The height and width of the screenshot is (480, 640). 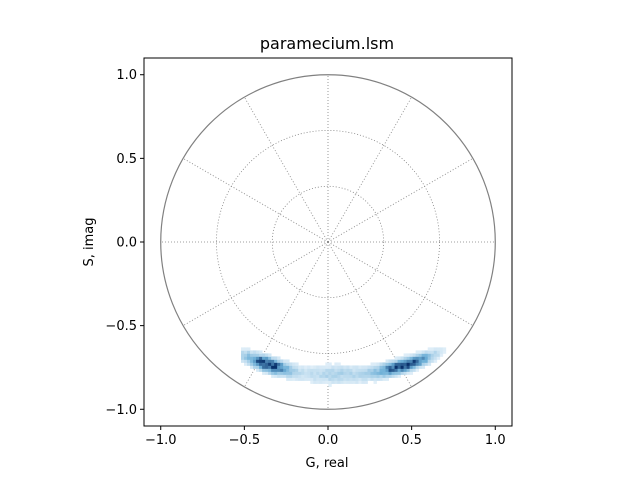 What do you see at coordinates (411, 440) in the screenshot?
I see `x-tick-label-3: 0.5` at bounding box center [411, 440].